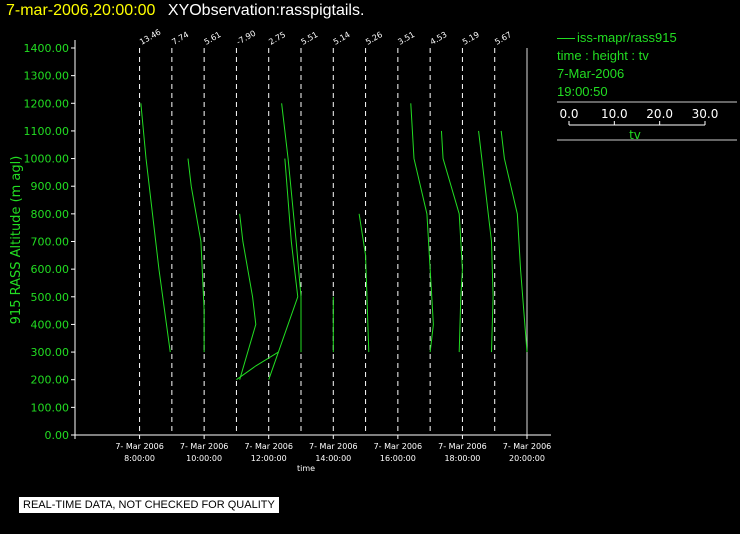 The width and height of the screenshot is (740, 534). I want to click on x-tick-time: 20:00:00, so click(527, 458).